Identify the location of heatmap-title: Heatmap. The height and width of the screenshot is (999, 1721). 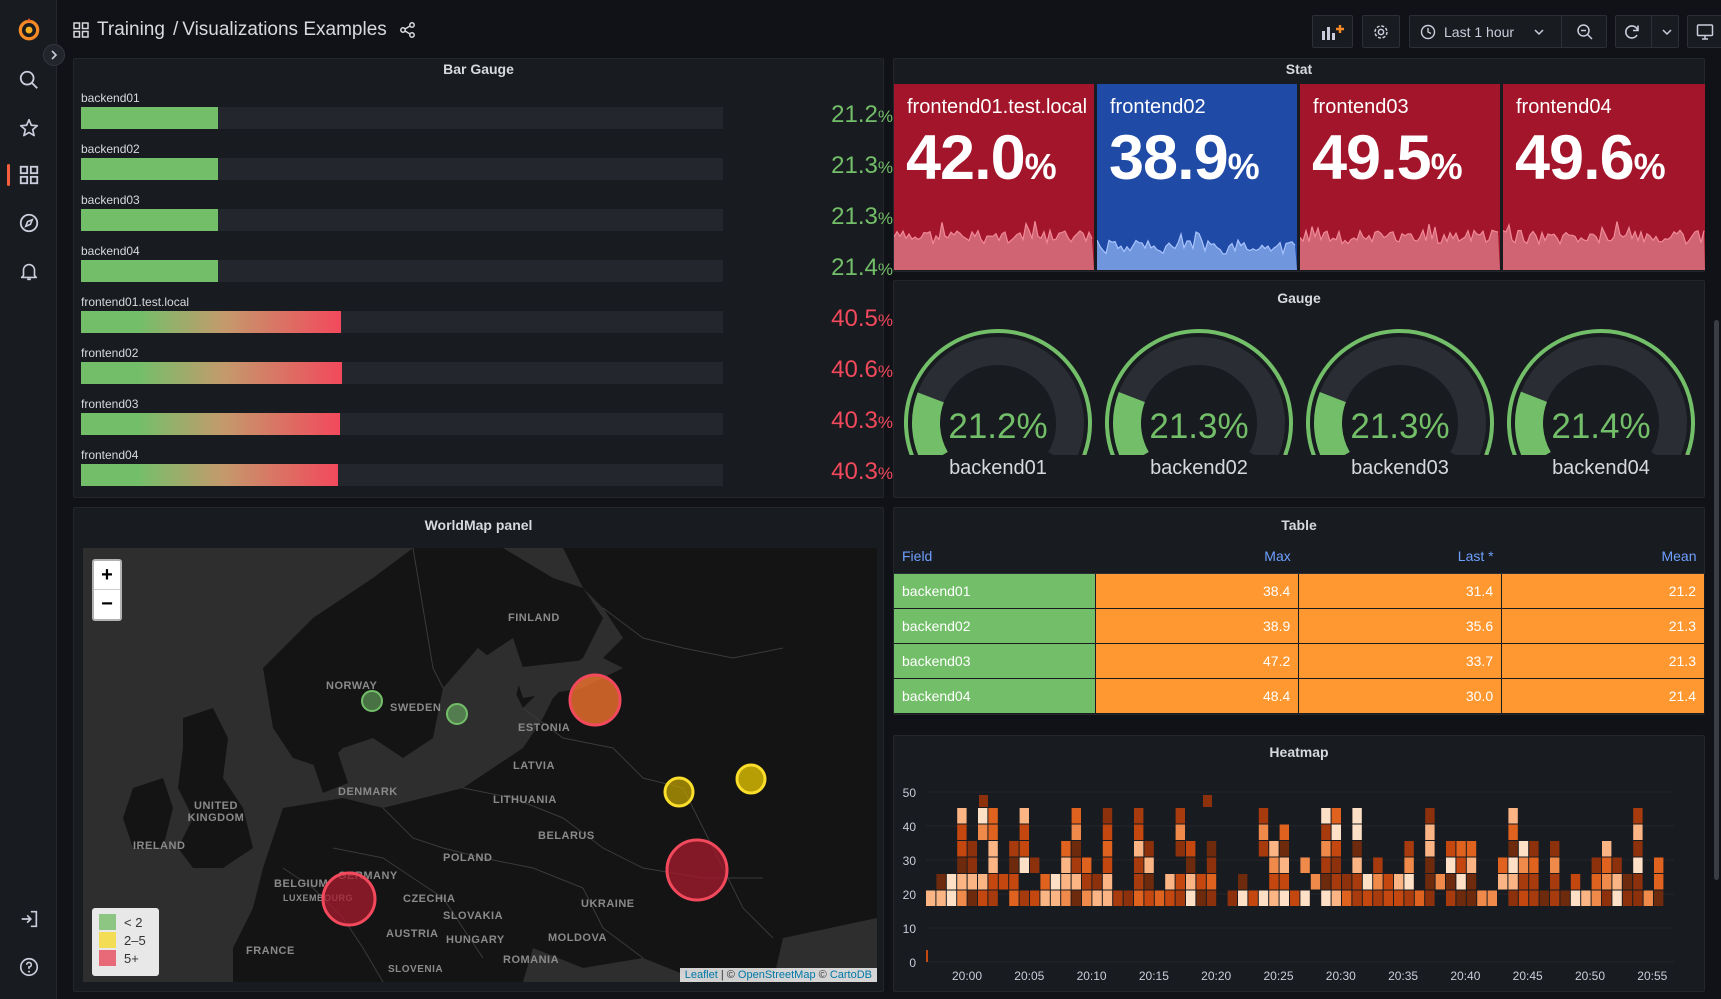
(1299, 752).